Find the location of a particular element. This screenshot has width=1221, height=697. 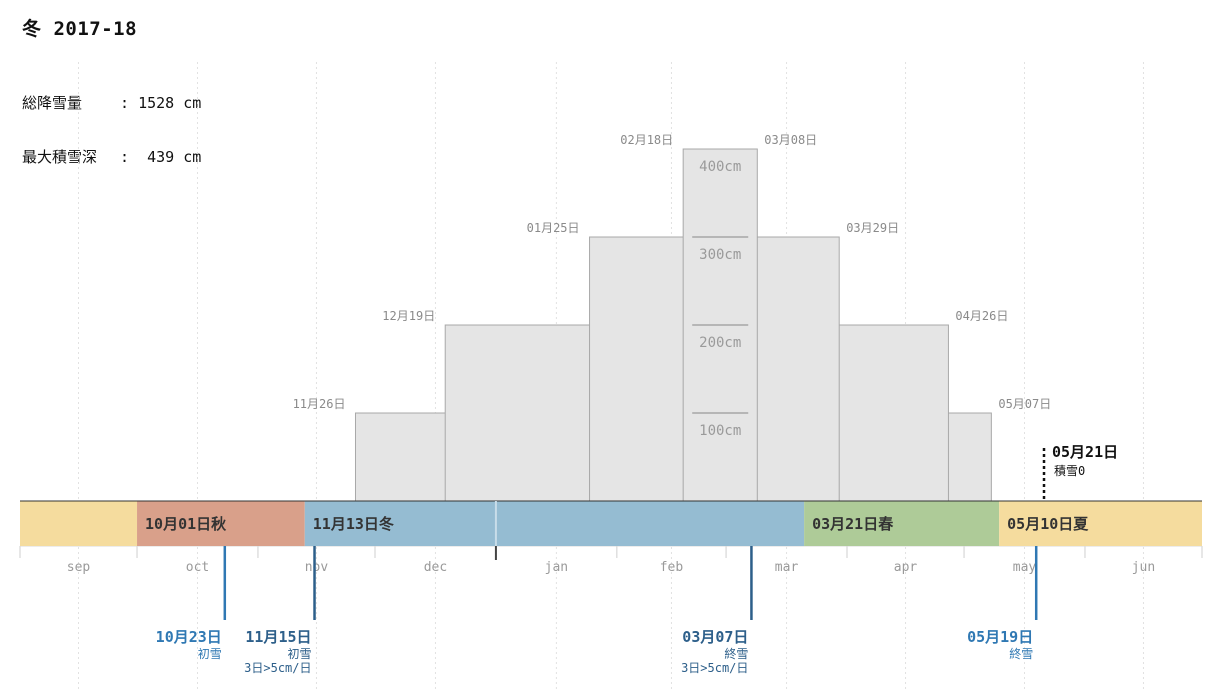

depth-tick-label: 200cm is located at coordinates (720, 343).